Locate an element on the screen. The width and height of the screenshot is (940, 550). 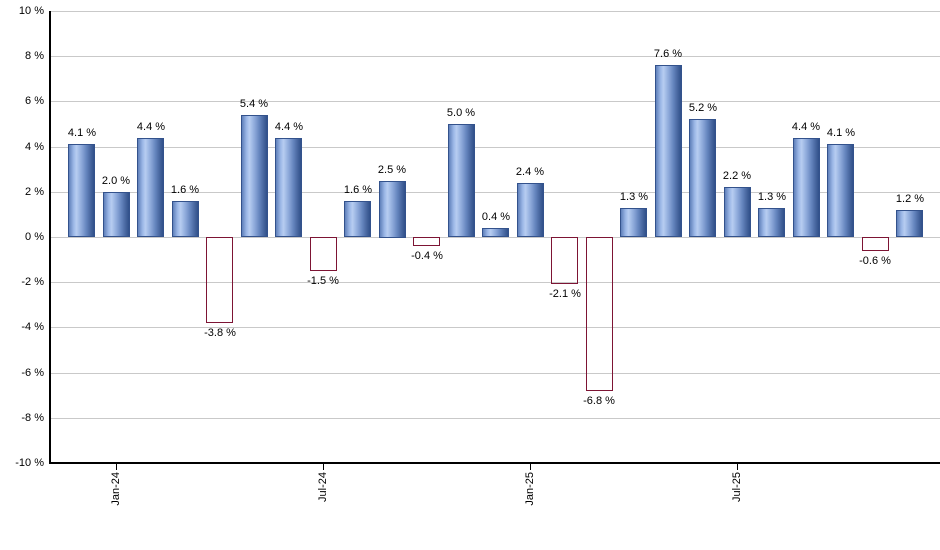
bar-value-label: 2.0 % is located at coordinates (116, 181).